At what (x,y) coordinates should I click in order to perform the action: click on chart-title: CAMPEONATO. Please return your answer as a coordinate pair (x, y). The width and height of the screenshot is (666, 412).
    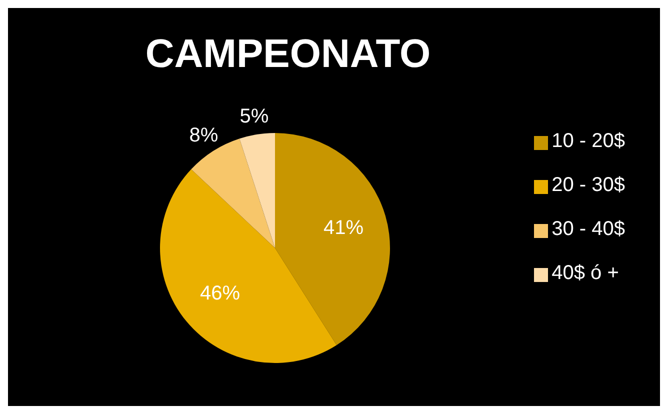
    Looking at the image, I should click on (288, 54).